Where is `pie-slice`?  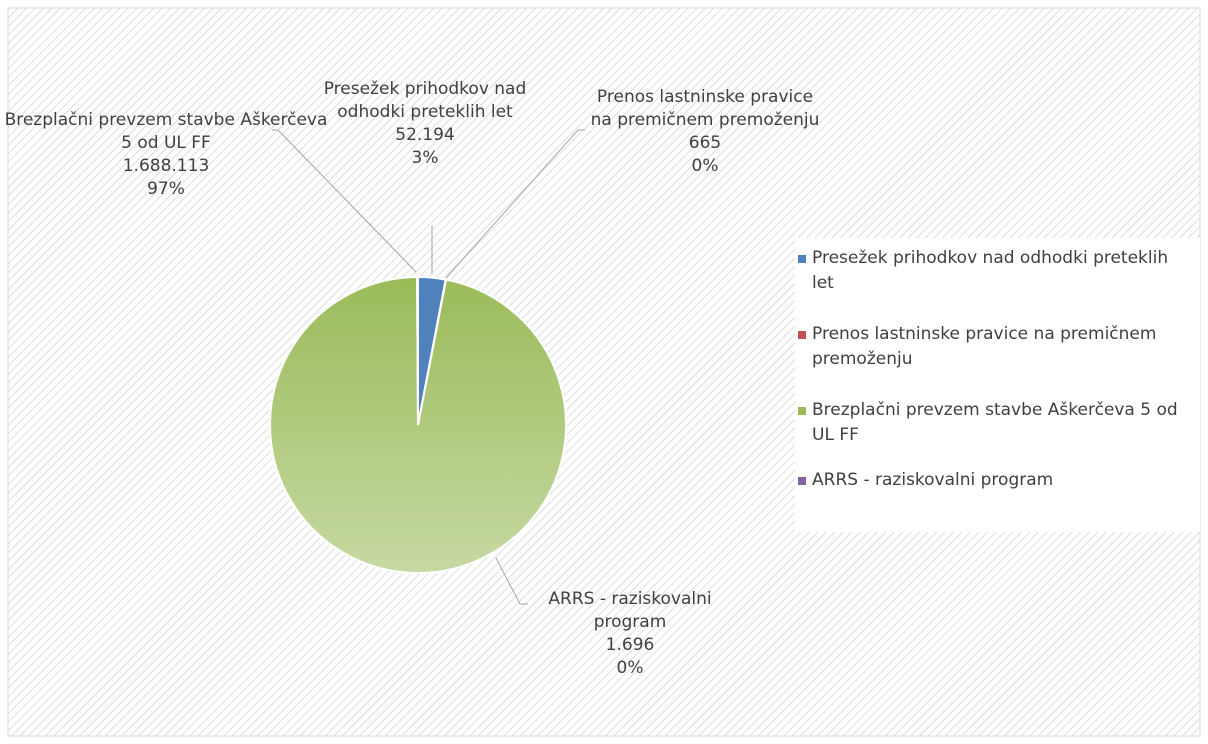 pie-slice is located at coordinates (417, 350).